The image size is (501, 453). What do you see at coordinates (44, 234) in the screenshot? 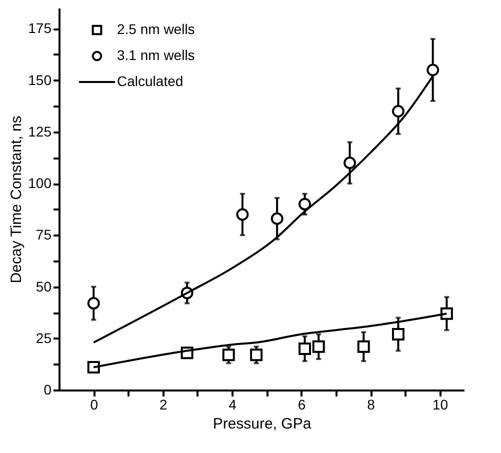
I see `y-tick-label: 75` at bounding box center [44, 234].